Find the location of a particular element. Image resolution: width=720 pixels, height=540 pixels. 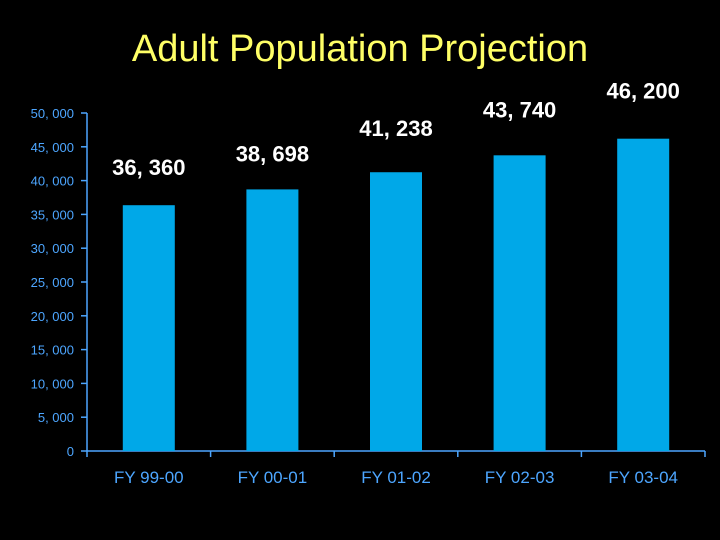

y-tick-label: 40, 000 is located at coordinates (52, 181).